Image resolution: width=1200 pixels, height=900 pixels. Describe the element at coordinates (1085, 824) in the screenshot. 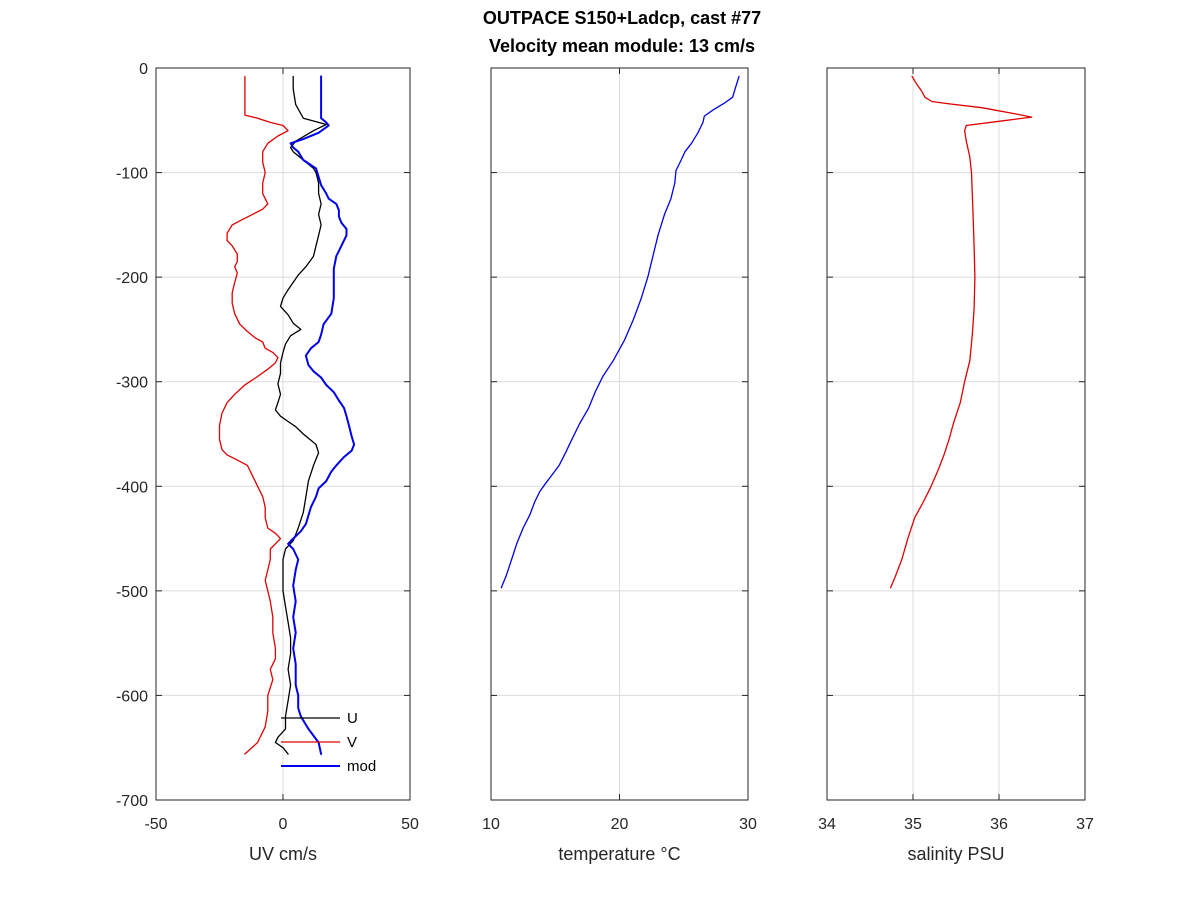

I see `x-tick-label-3: 37` at that location.